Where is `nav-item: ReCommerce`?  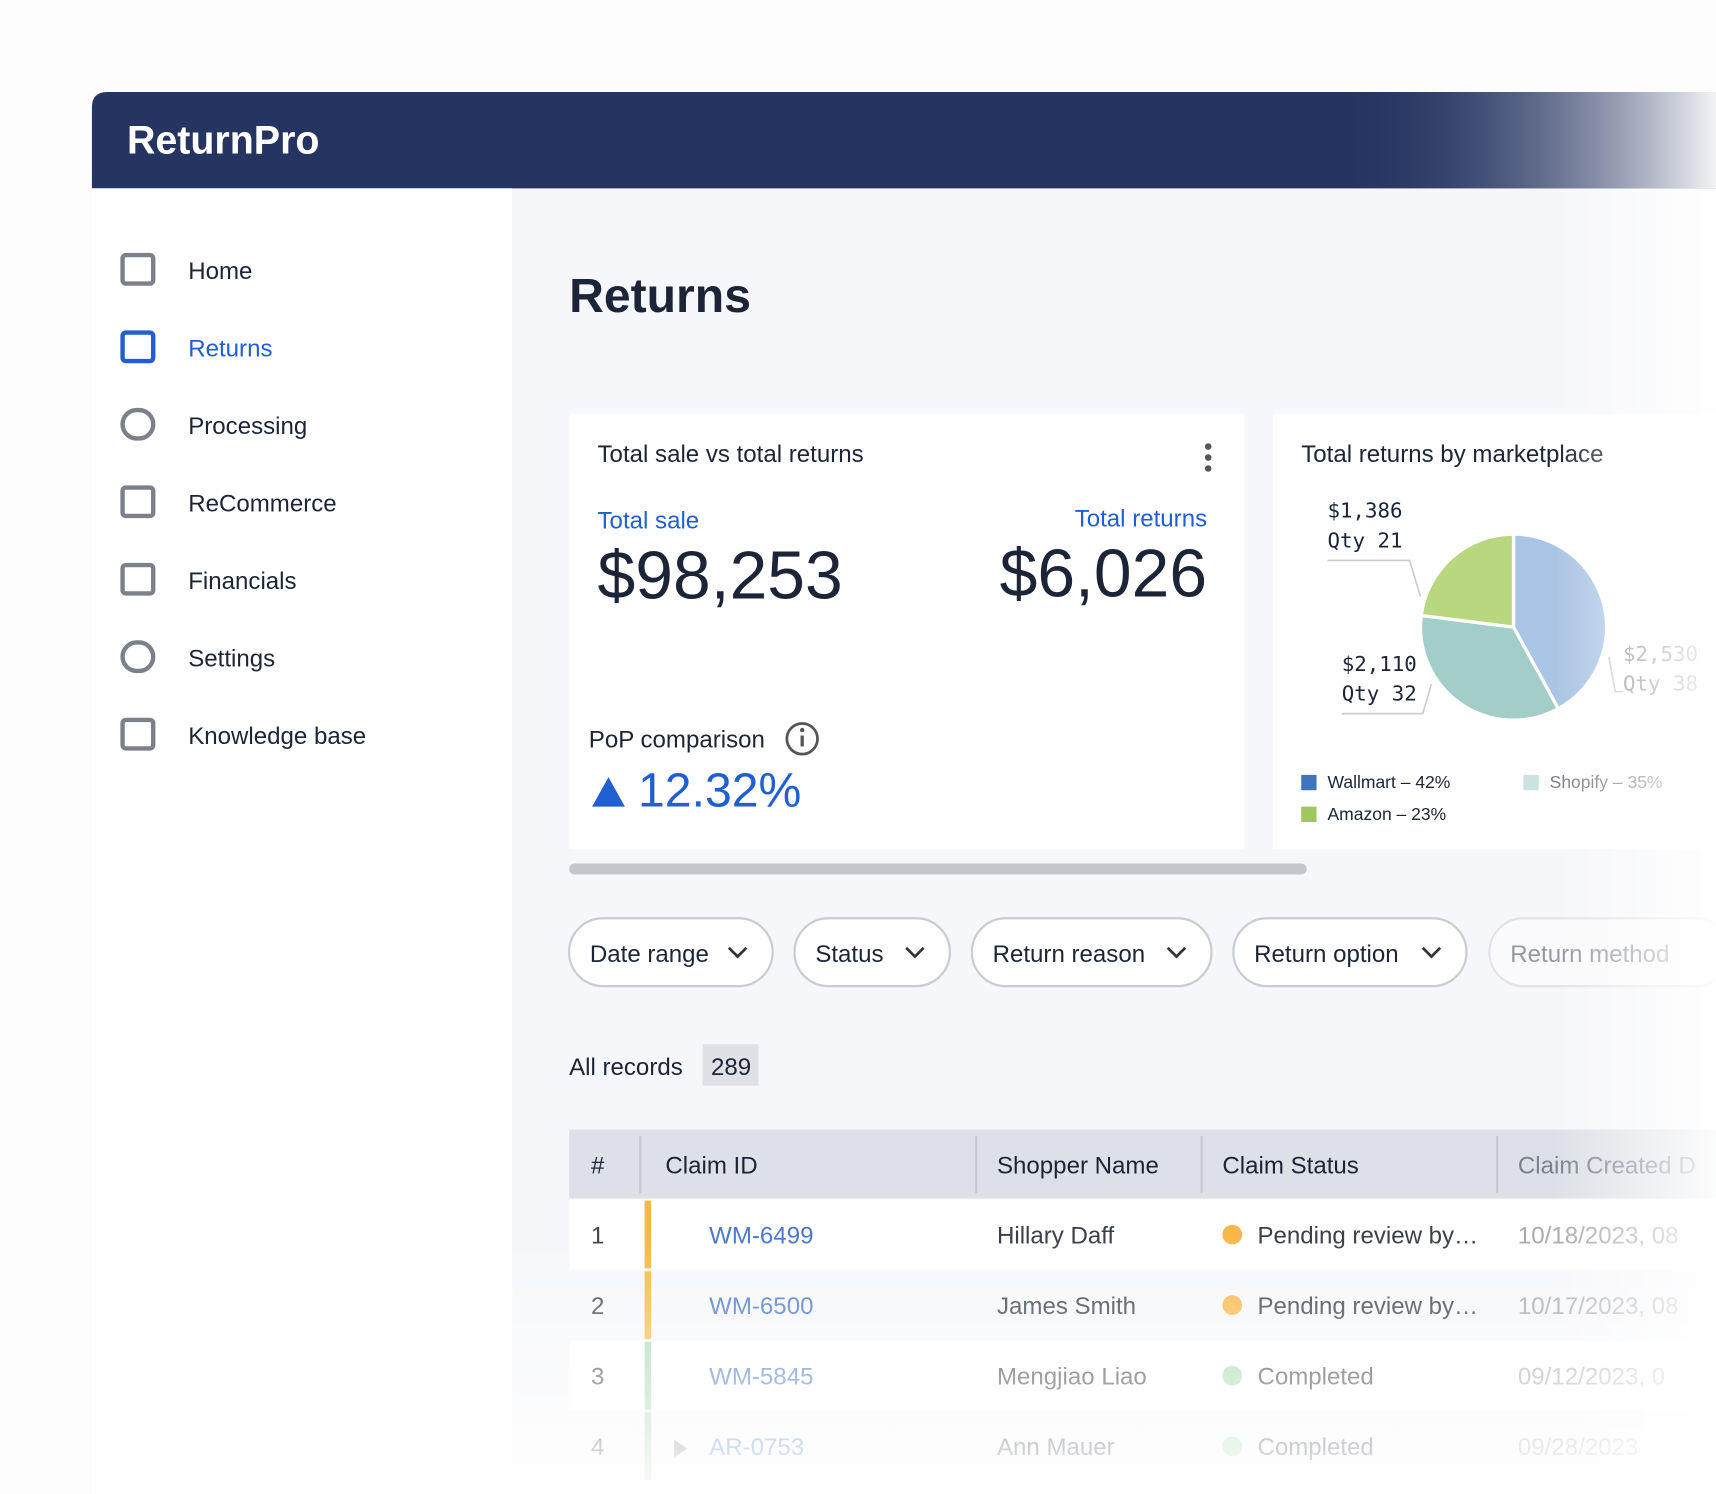 nav-item: ReCommerce is located at coordinates (228, 502).